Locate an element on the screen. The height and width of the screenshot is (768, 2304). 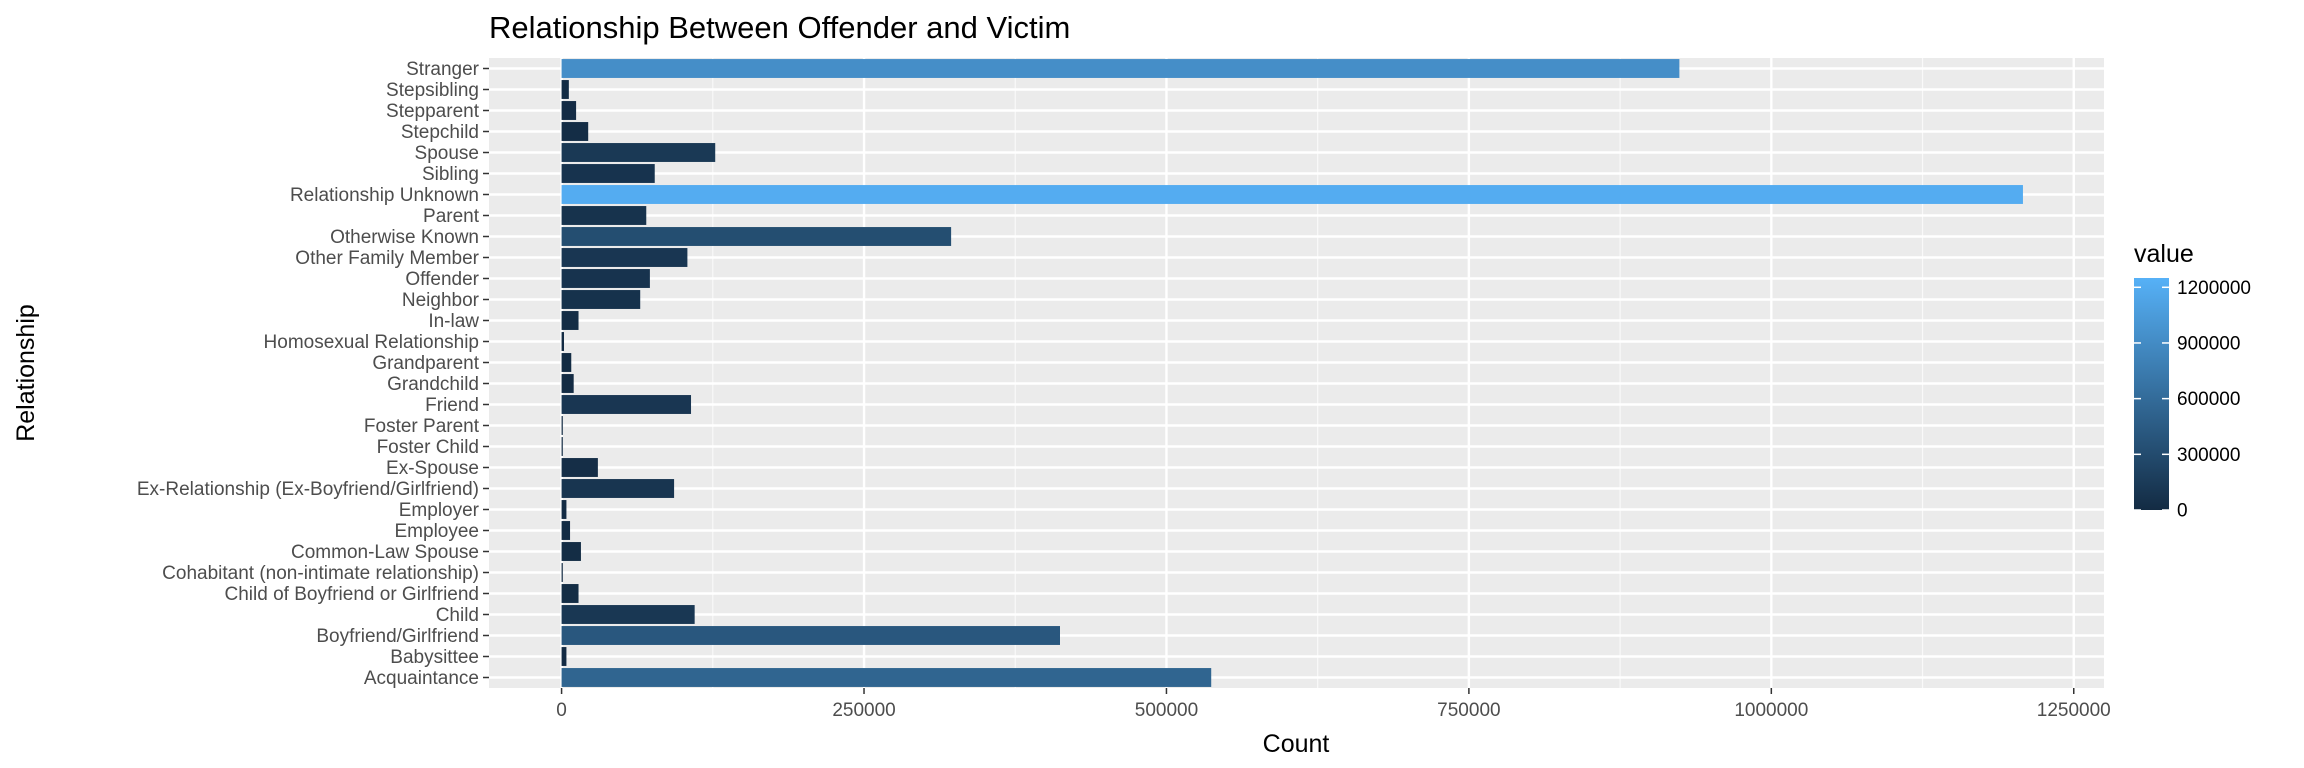
x-axis: 0 250000 500000 750000 1000000 1250000 is located at coordinates (1333, 704).